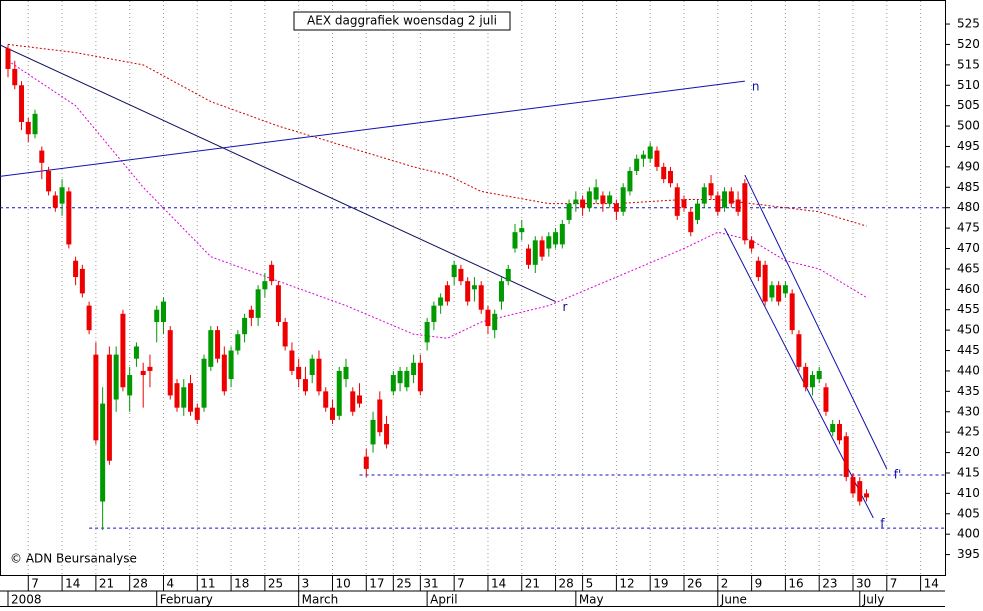 The image size is (983, 611). I want to click on x-tick-label: 4, so click(170, 584).